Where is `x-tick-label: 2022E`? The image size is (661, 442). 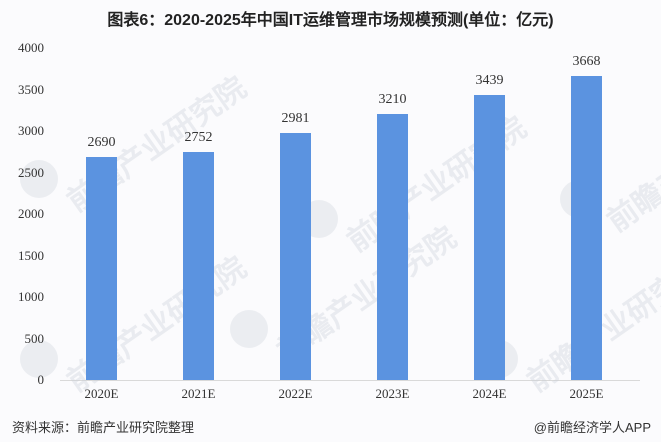
x-tick-label: 2022E is located at coordinates (295, 393).